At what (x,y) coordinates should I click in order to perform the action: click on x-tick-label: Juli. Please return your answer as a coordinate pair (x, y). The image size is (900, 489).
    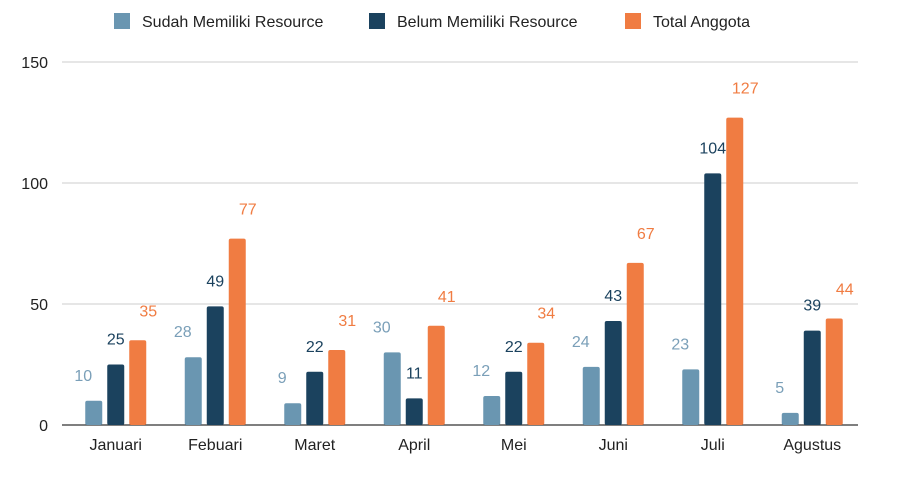
    Looking at the image, I should click on (713, 445).